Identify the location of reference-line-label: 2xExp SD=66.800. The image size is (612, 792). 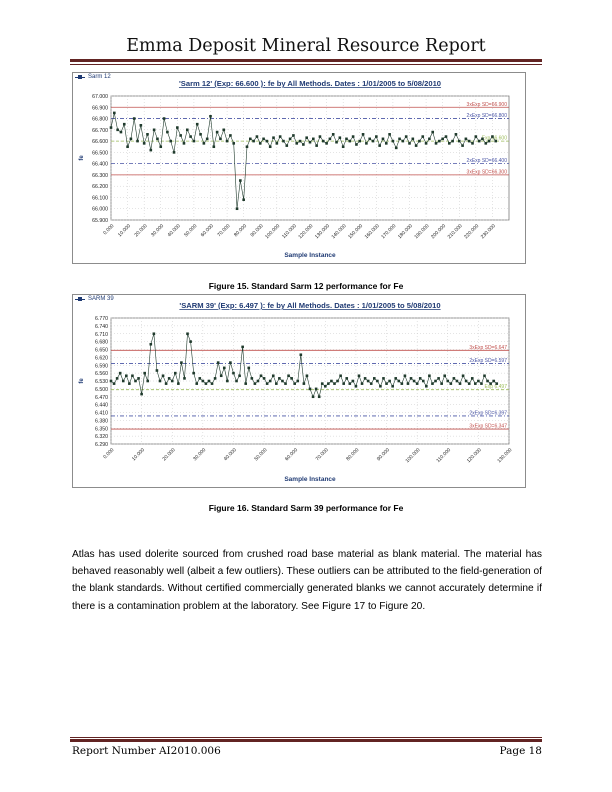
(487, 116).